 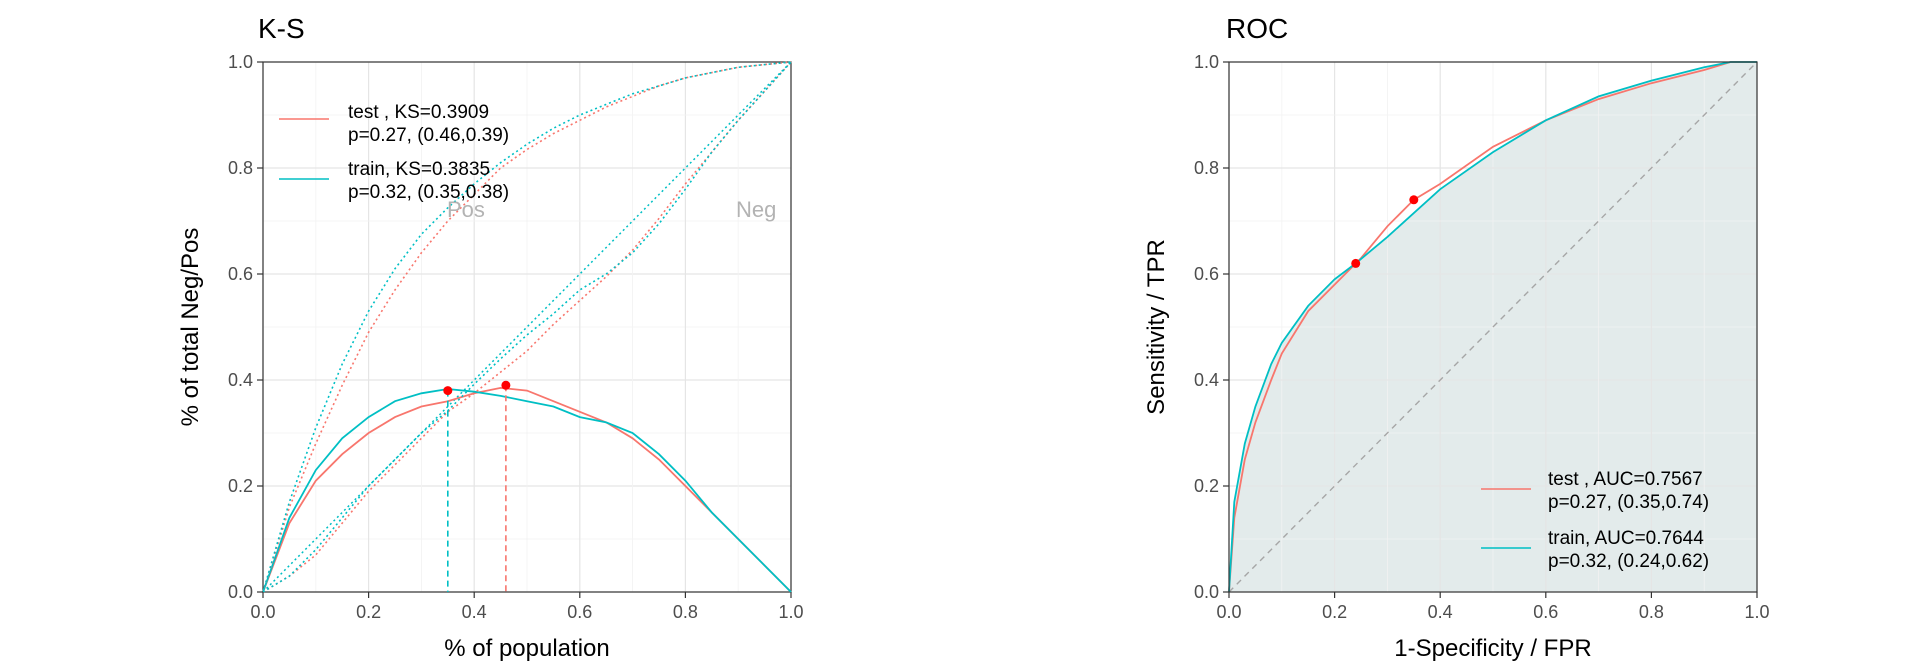 I want to click on ks-series-test, so click(x=527, y=489).